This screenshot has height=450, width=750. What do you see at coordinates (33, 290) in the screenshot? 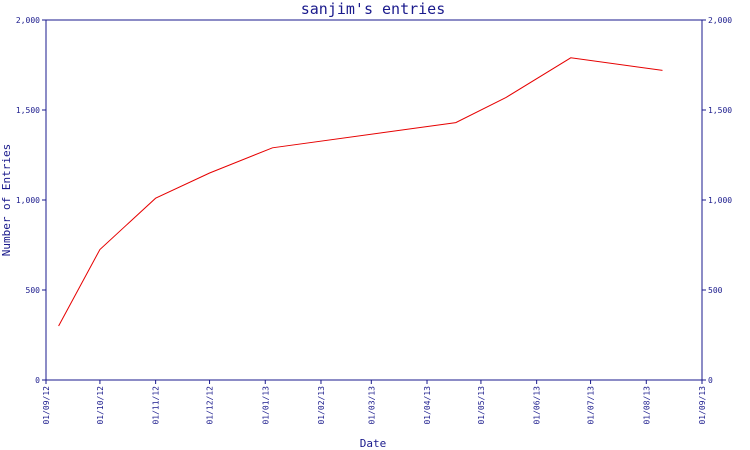
I see `y-tick-label-left: 500` at bounding box center [33, 290].